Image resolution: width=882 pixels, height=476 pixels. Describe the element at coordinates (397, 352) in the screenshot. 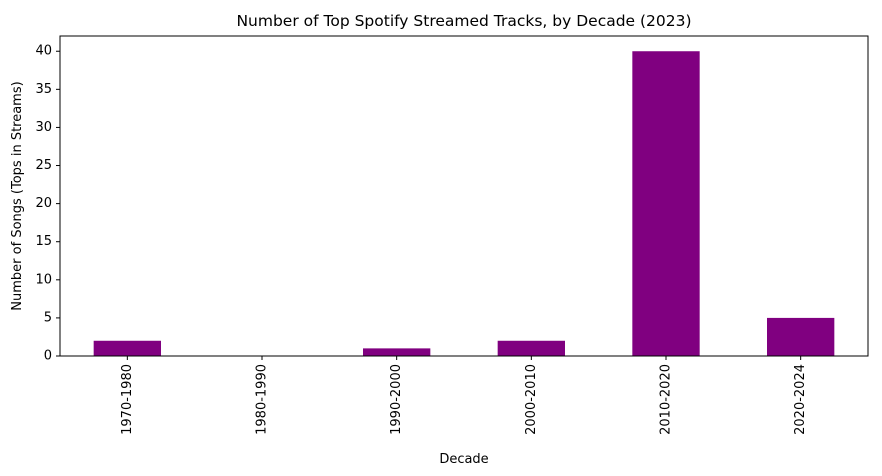

I see `bar-1990-2000` at that location.